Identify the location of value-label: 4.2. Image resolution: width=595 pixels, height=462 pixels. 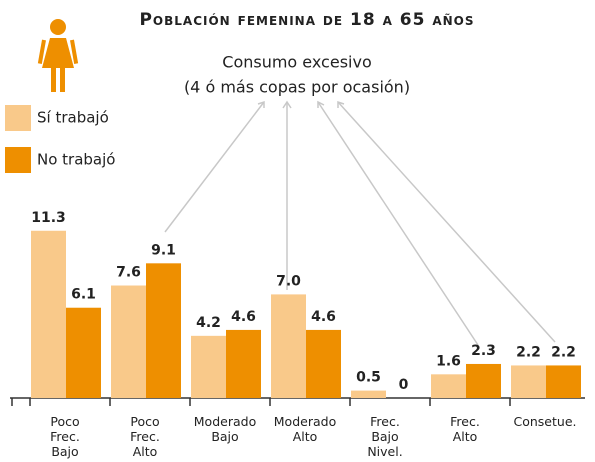
(208, 323).